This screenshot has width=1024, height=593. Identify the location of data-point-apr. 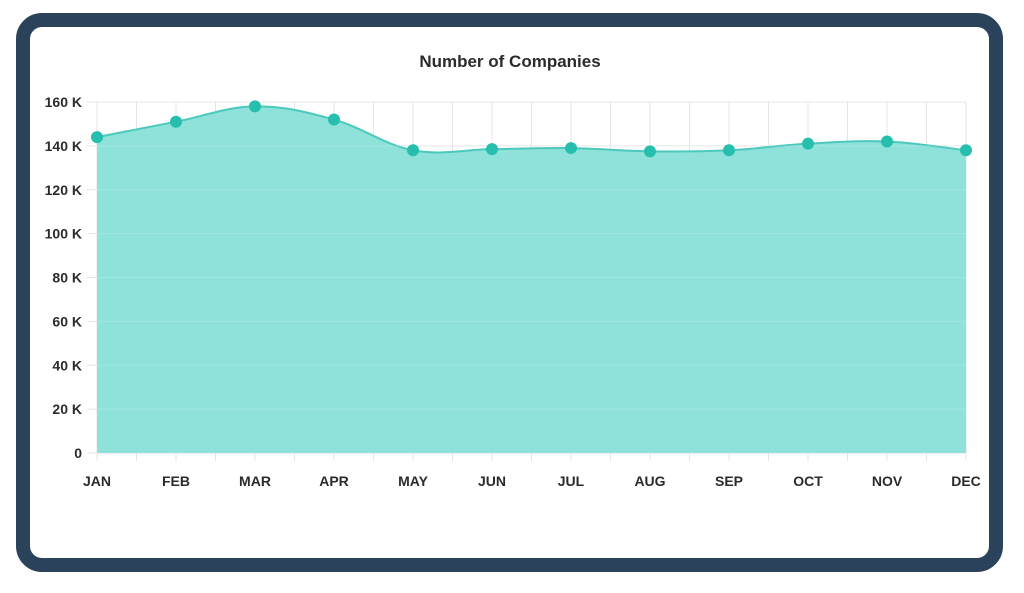
(334, 119).